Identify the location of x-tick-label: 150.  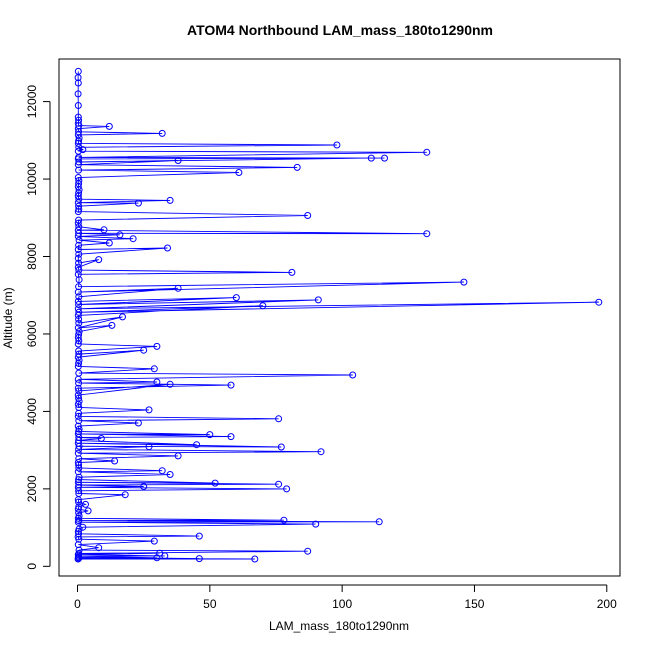
(474, 604).